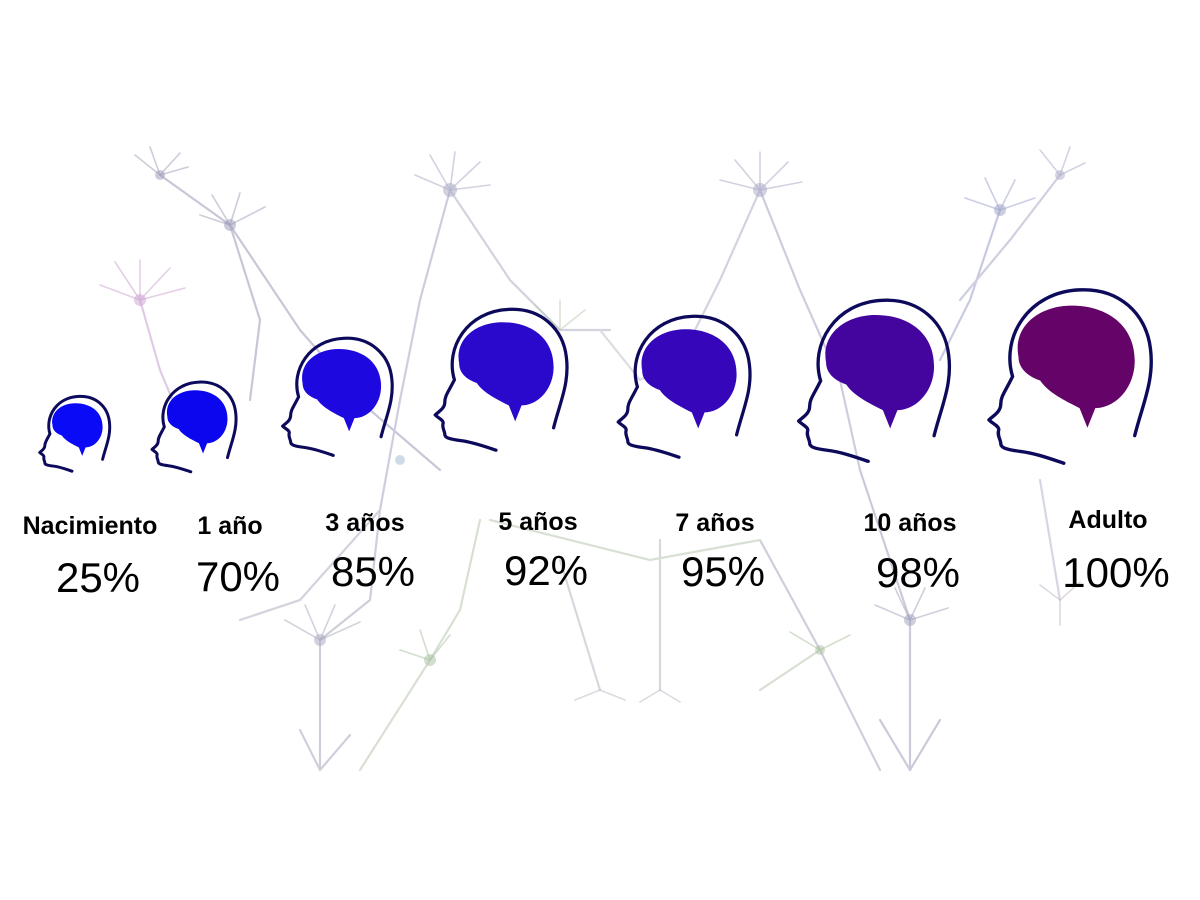 This screenshot has width=1200, height=900. I want to click on stage-percent: 95%, so click(723, 571).